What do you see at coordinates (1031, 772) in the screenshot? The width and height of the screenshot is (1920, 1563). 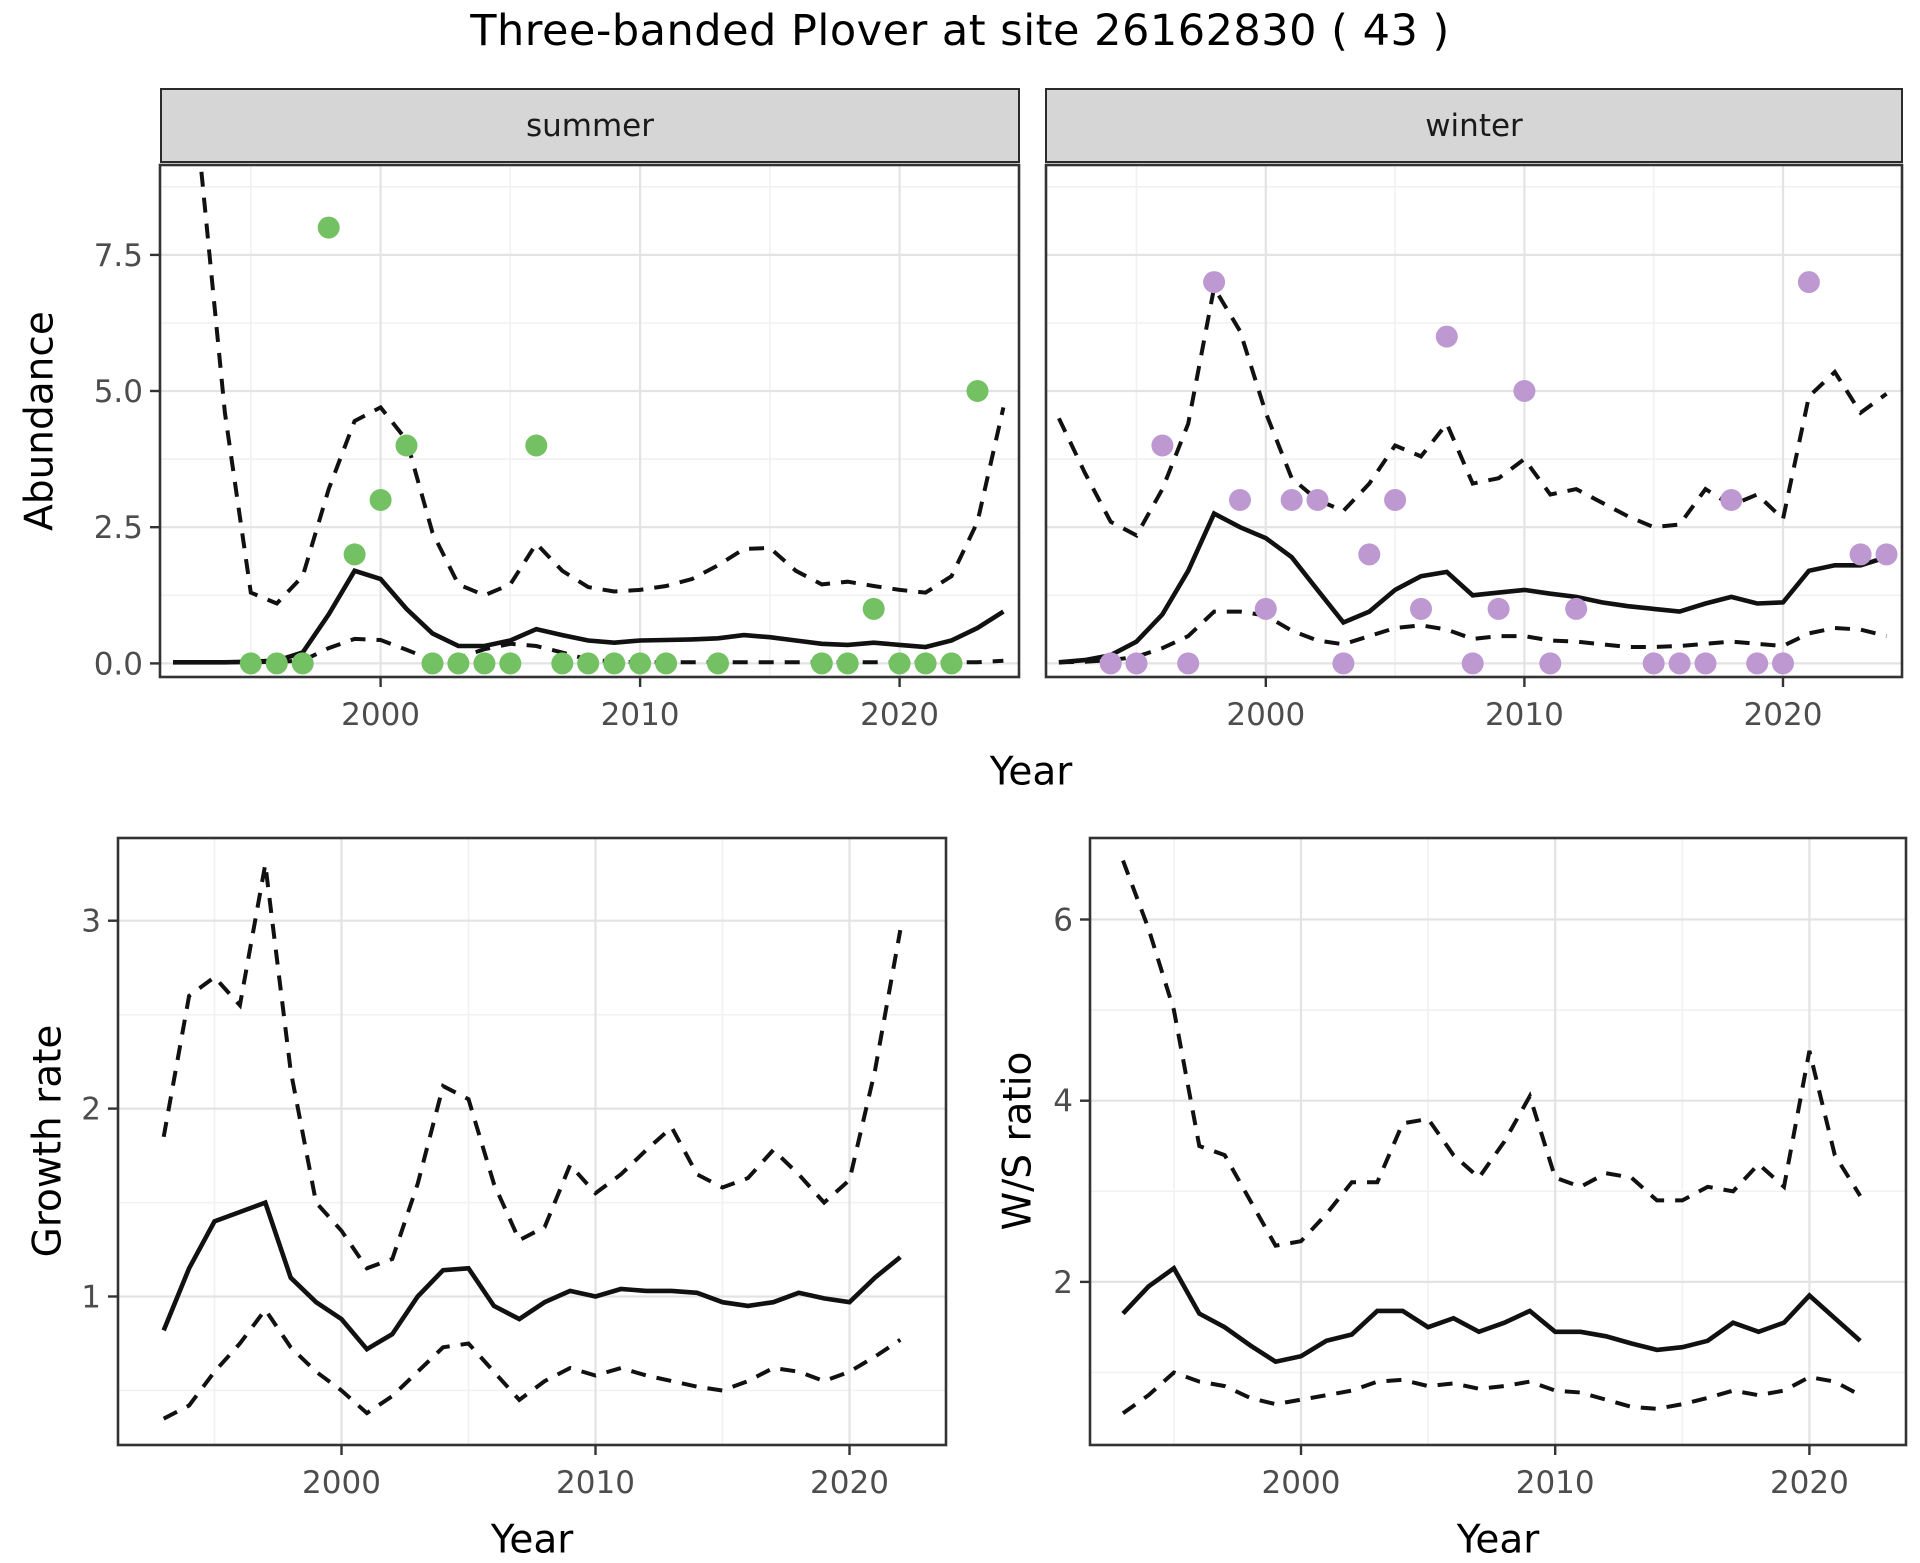 I see `x-axis-title-year-top: Year` at bounding box center [1031, 772].